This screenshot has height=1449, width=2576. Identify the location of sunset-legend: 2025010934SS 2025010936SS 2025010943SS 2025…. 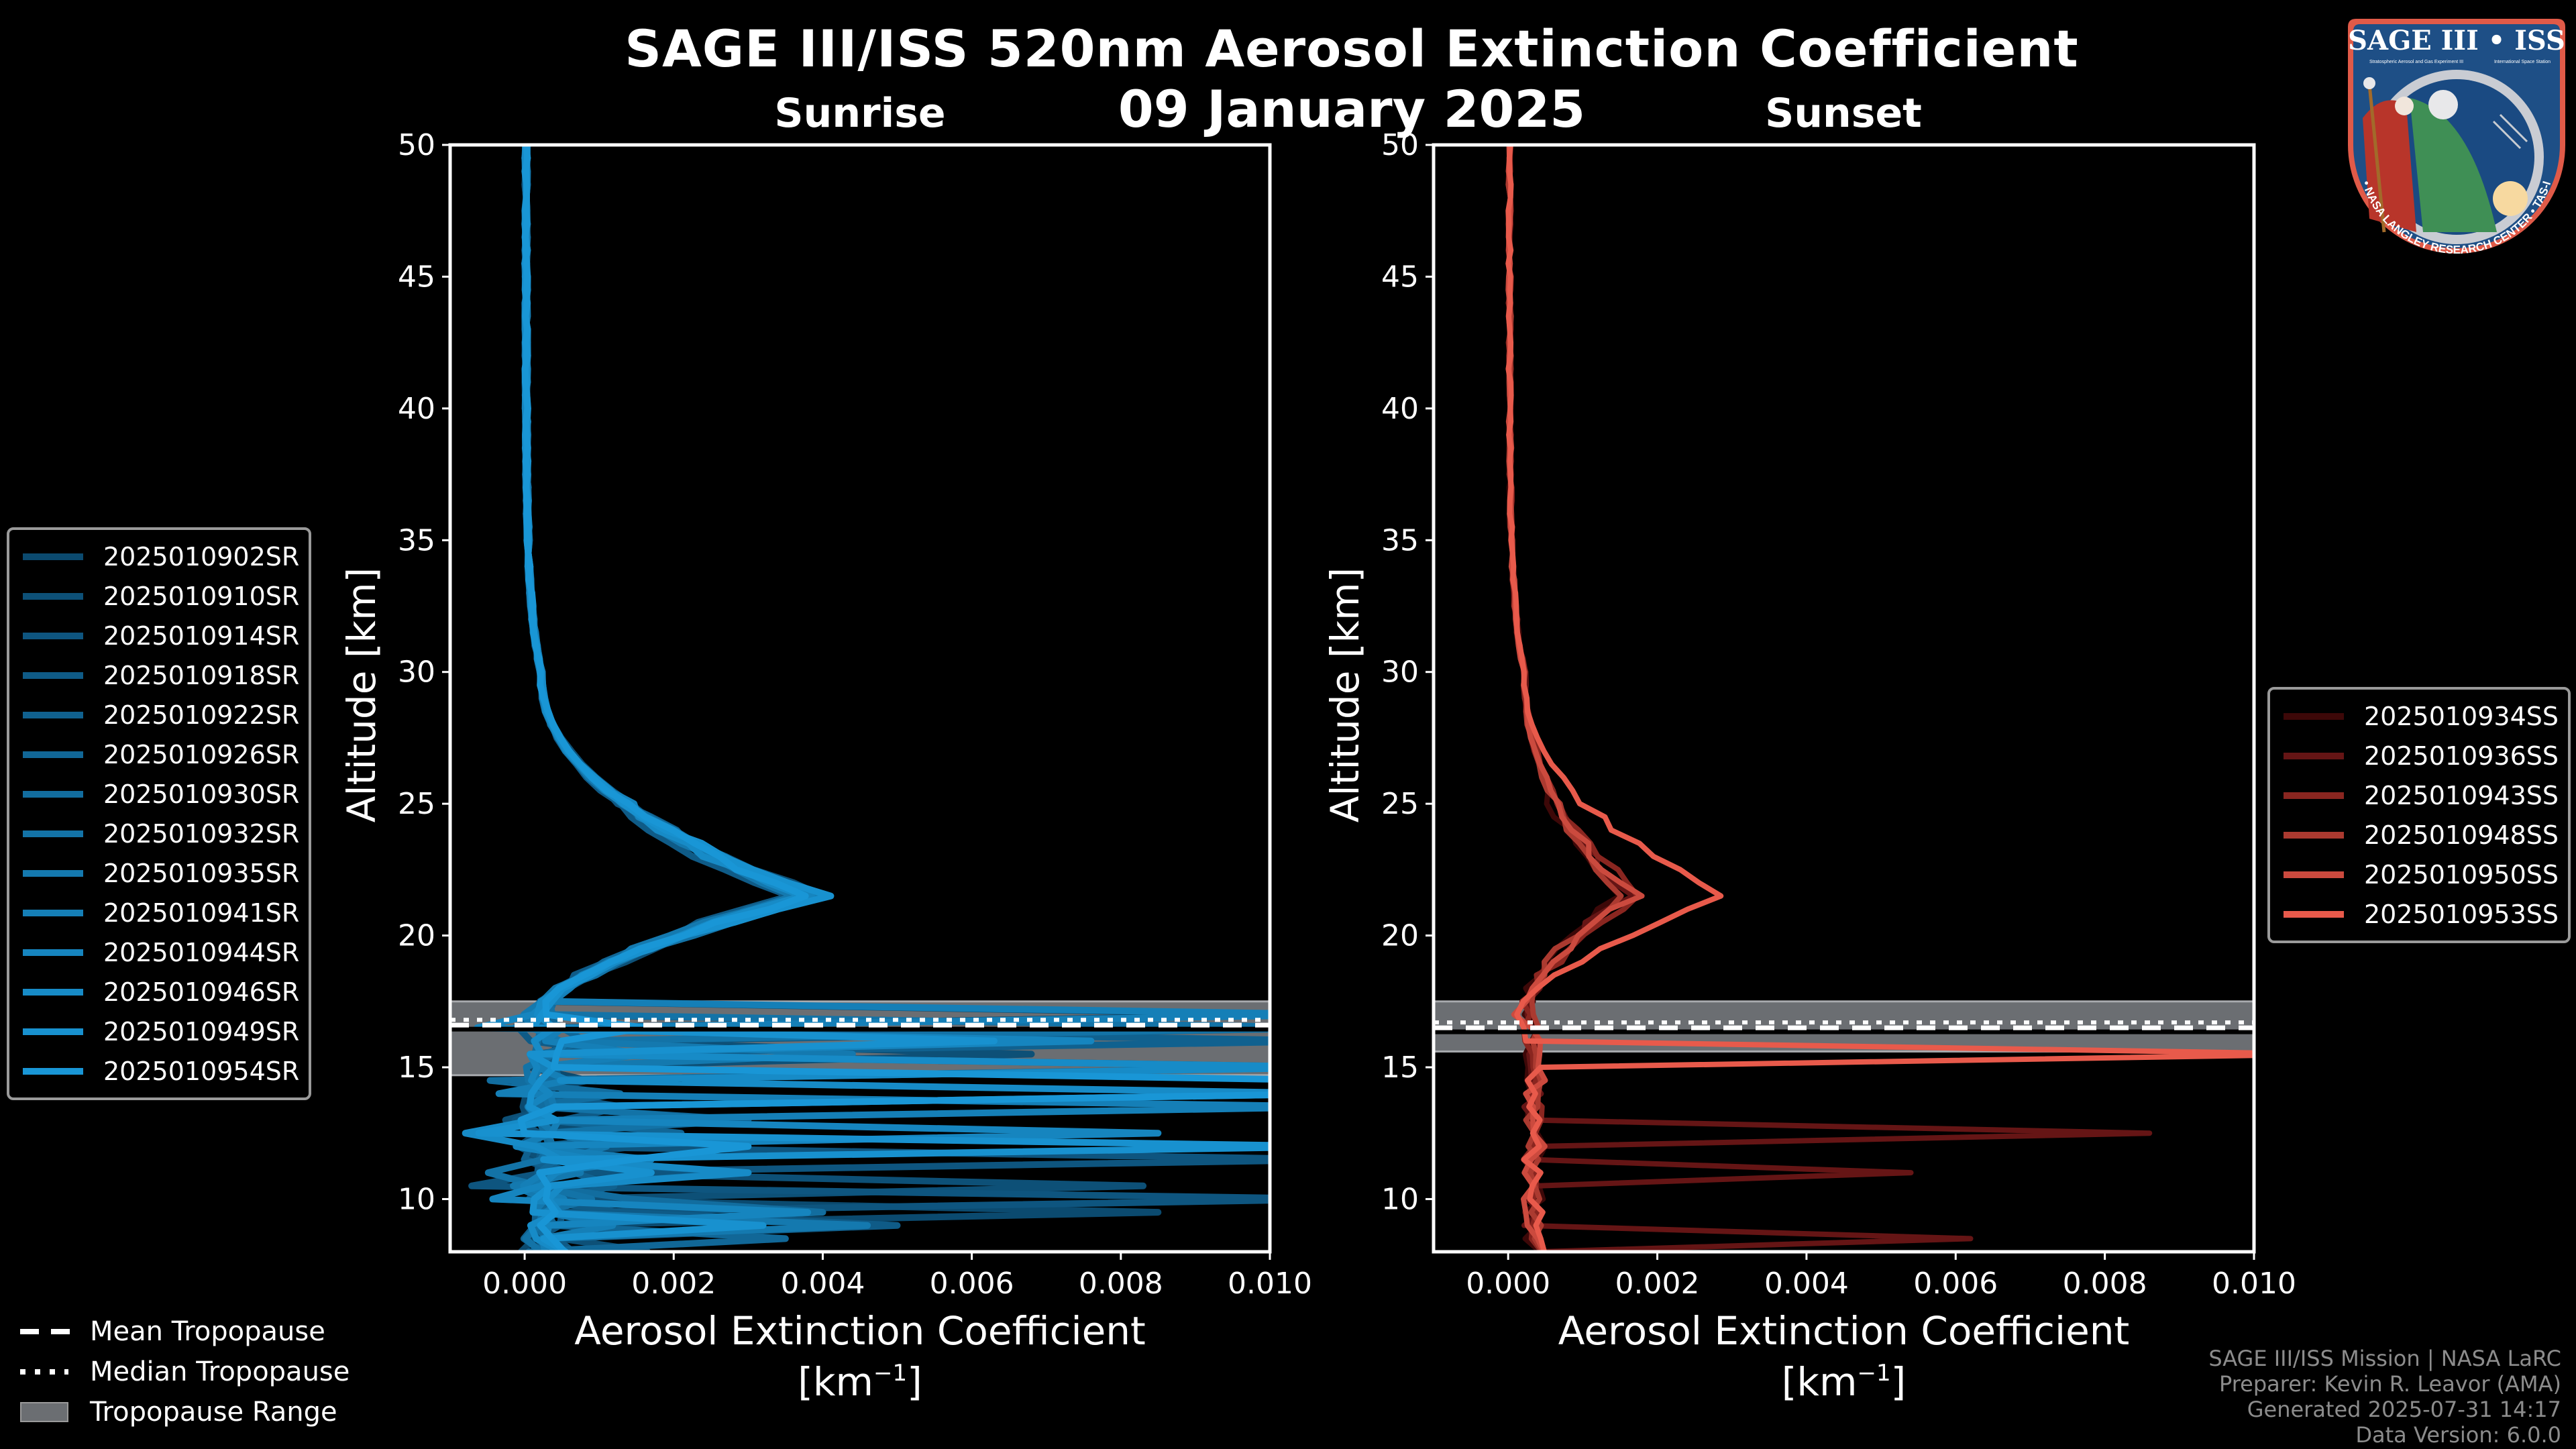
(2419, 815).